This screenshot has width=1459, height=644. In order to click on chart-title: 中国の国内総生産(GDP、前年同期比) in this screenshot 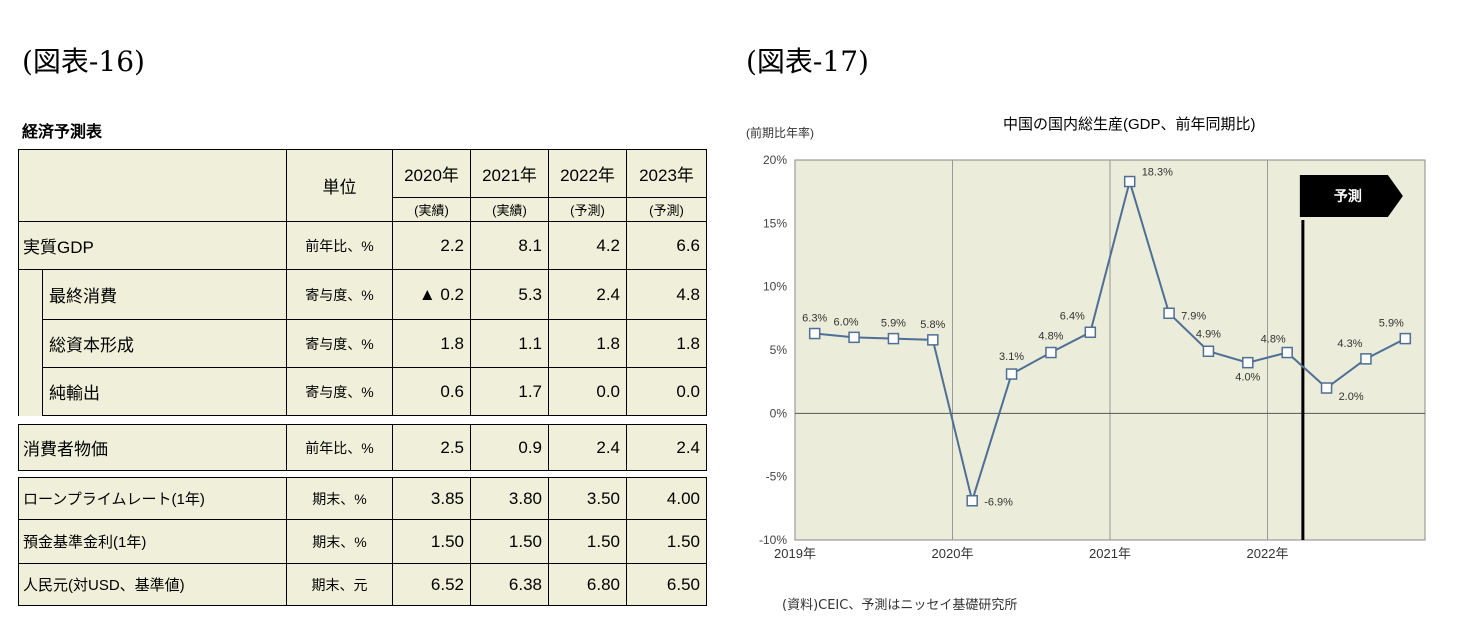, I will do `click(1129, 124)`.